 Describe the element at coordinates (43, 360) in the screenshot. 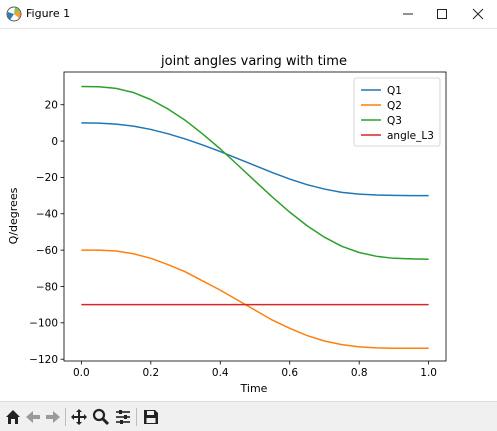

I see `y-tick-label: −120` at that location.